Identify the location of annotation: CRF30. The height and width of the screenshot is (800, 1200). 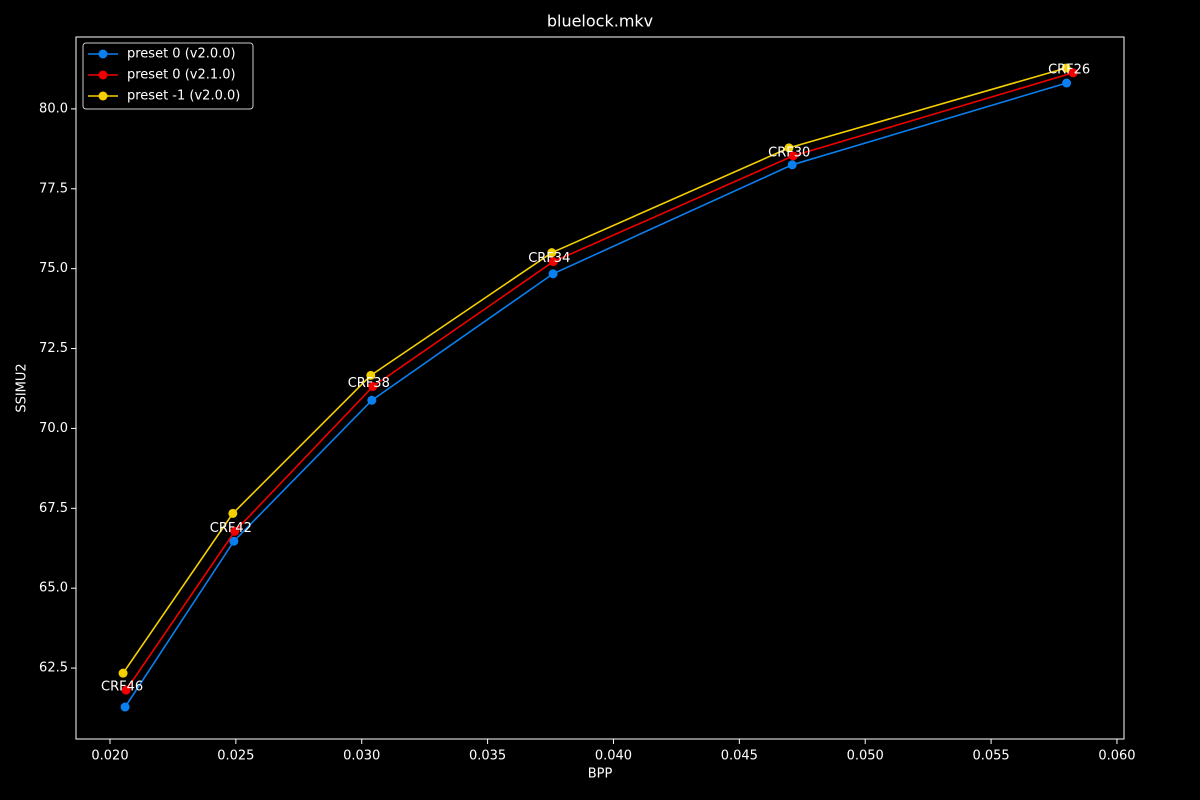
(789, 152).